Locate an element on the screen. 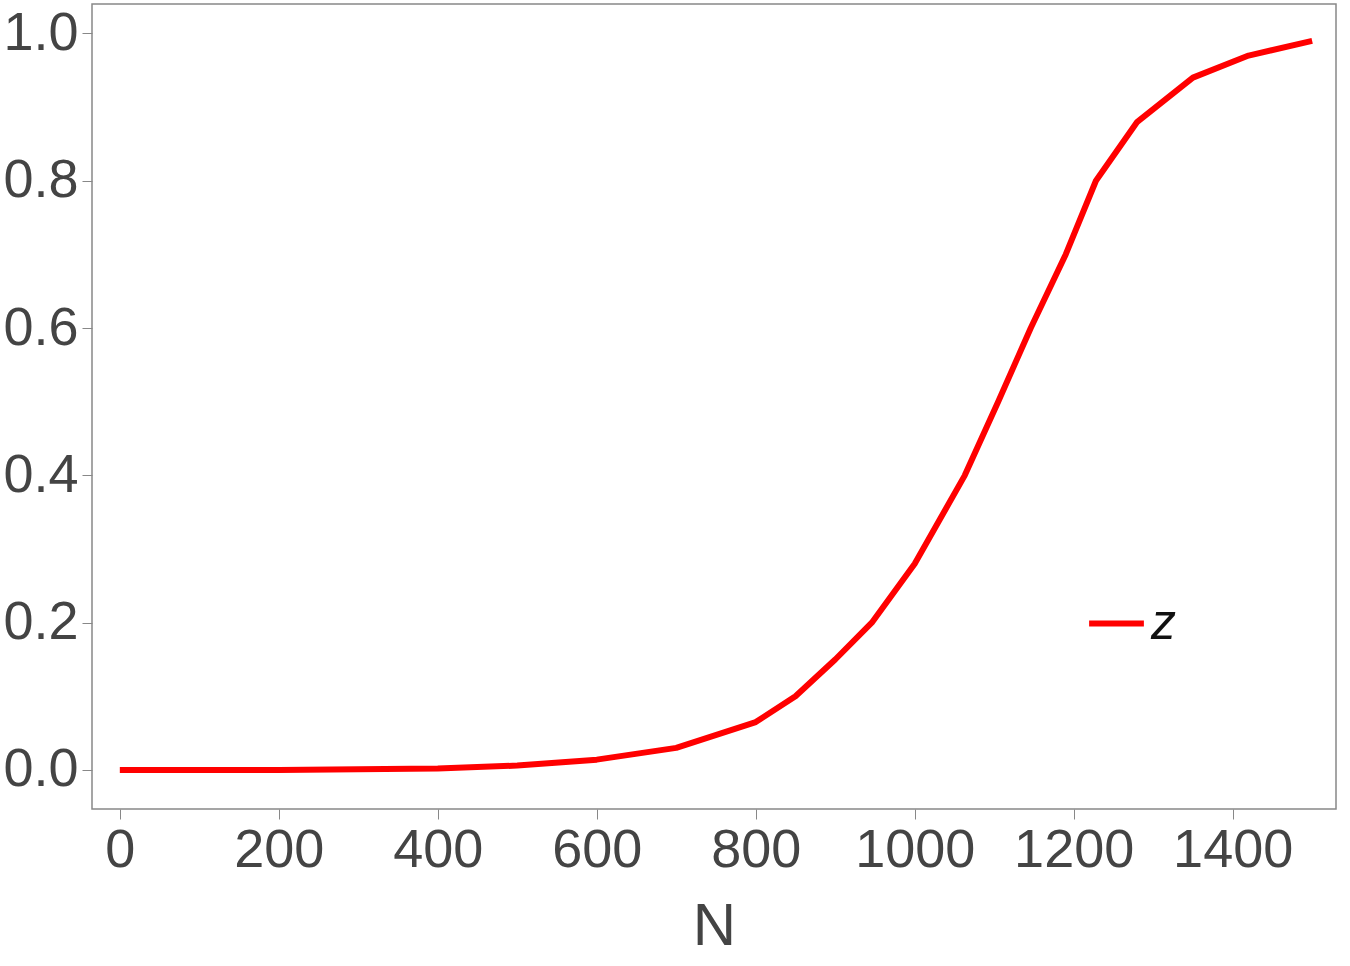  y-tick-label: 0.6 is located at coordinates (41, 325).